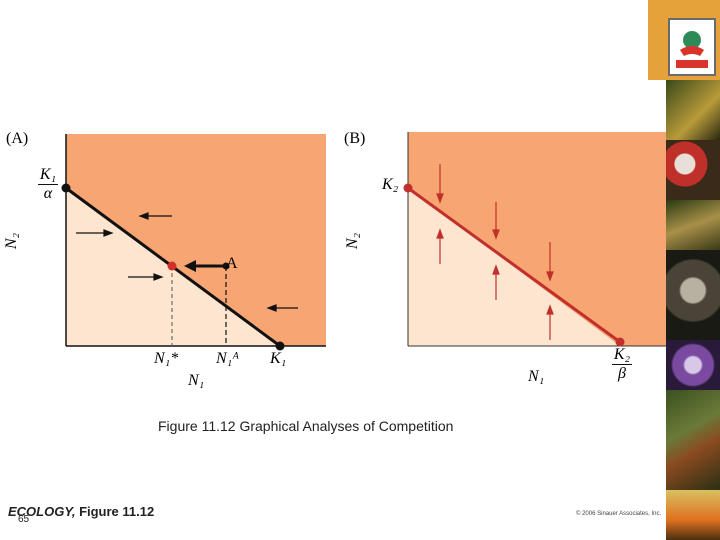  I want to click on panel-b-k2-dot, so click(408, 188).